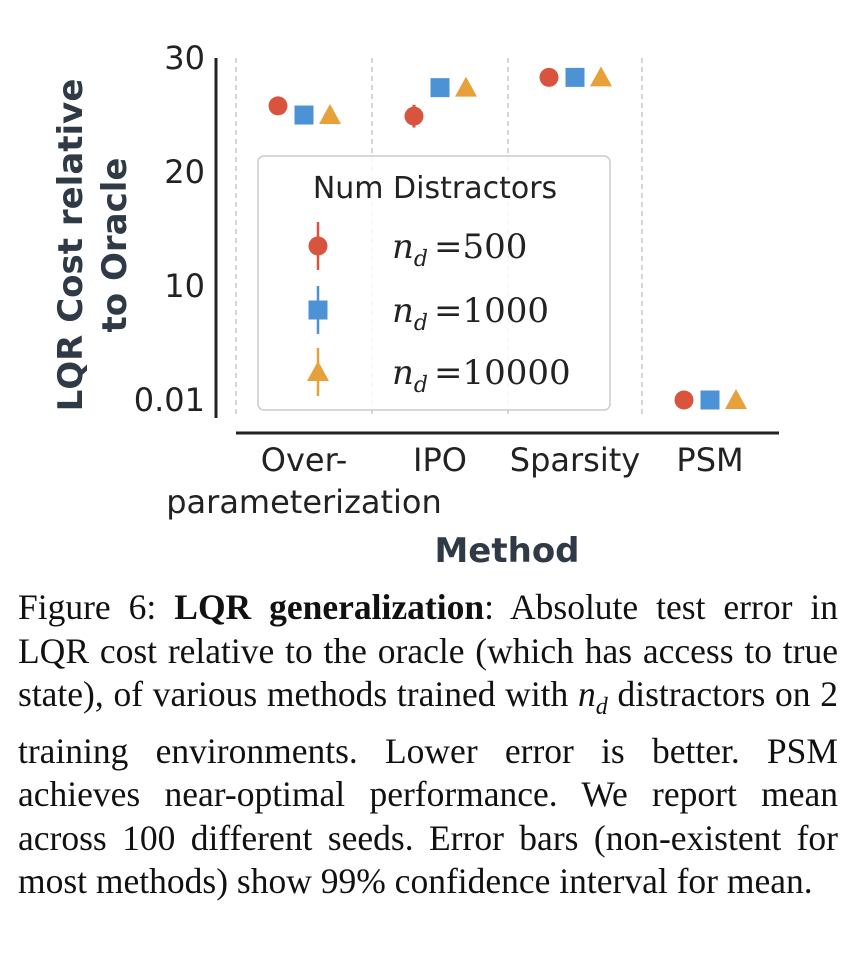 Image resolution: width=866 pixels, height=972 pixels. What do you see at coordinates (709, 460) in the screenshot?
I see `x-tick-label-3-0: PSM` at bounding box center [709, 460].